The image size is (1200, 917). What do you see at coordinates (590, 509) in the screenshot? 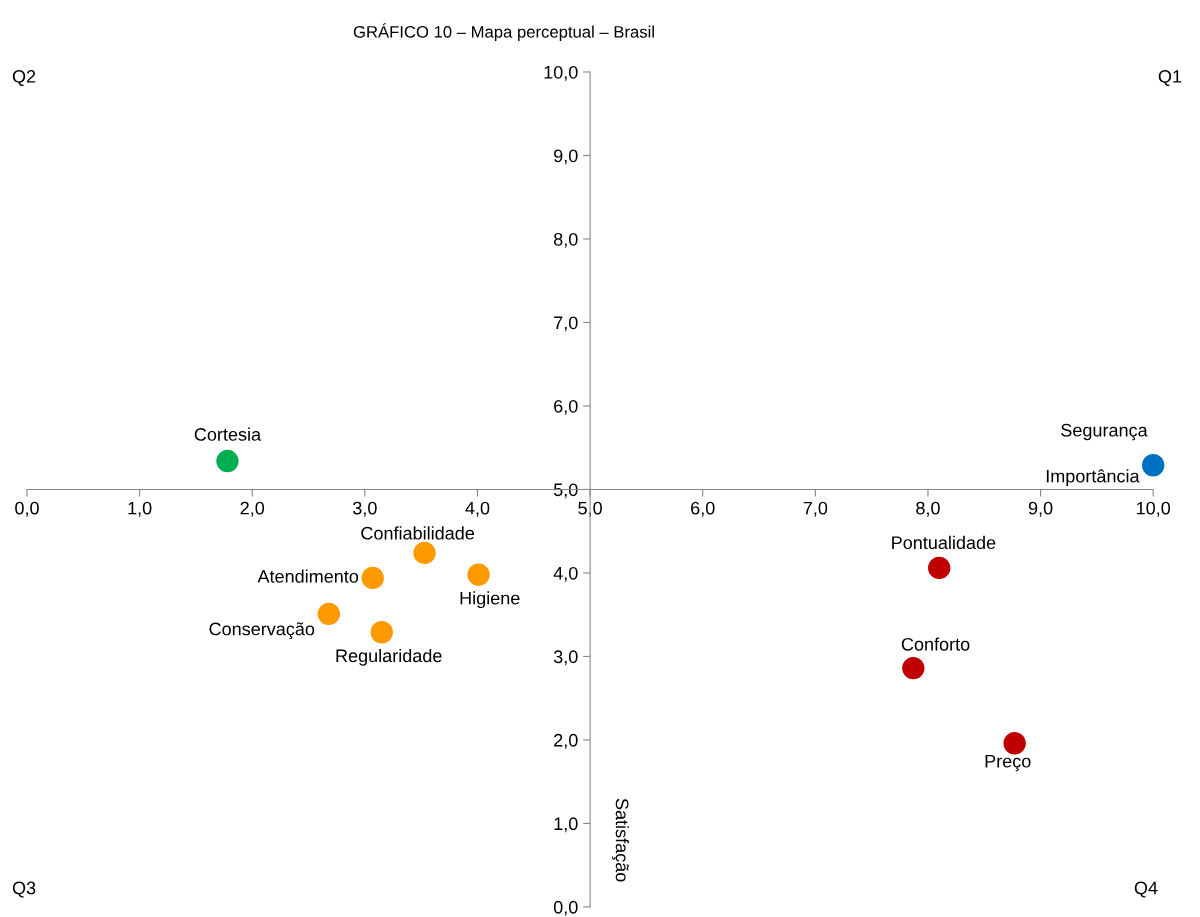
I see `x-tick-label: 5,0` at bounding box center [590, 509].